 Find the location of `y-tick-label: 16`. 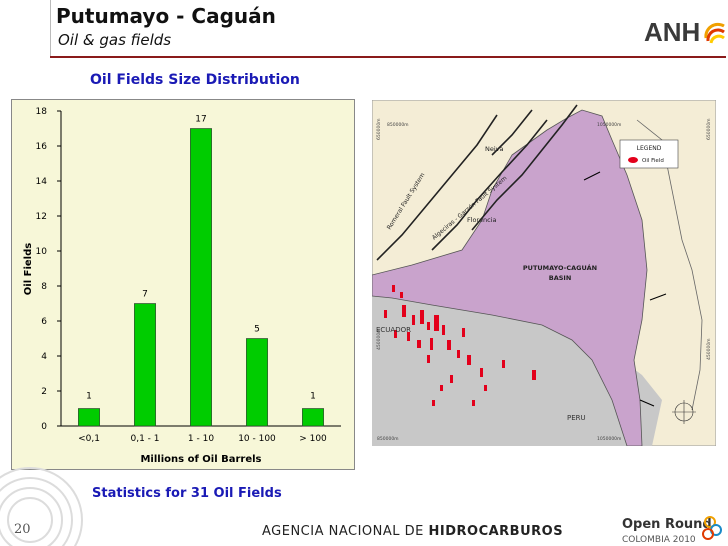

y-tick-label: 16 is located at coordinates (42, 147).